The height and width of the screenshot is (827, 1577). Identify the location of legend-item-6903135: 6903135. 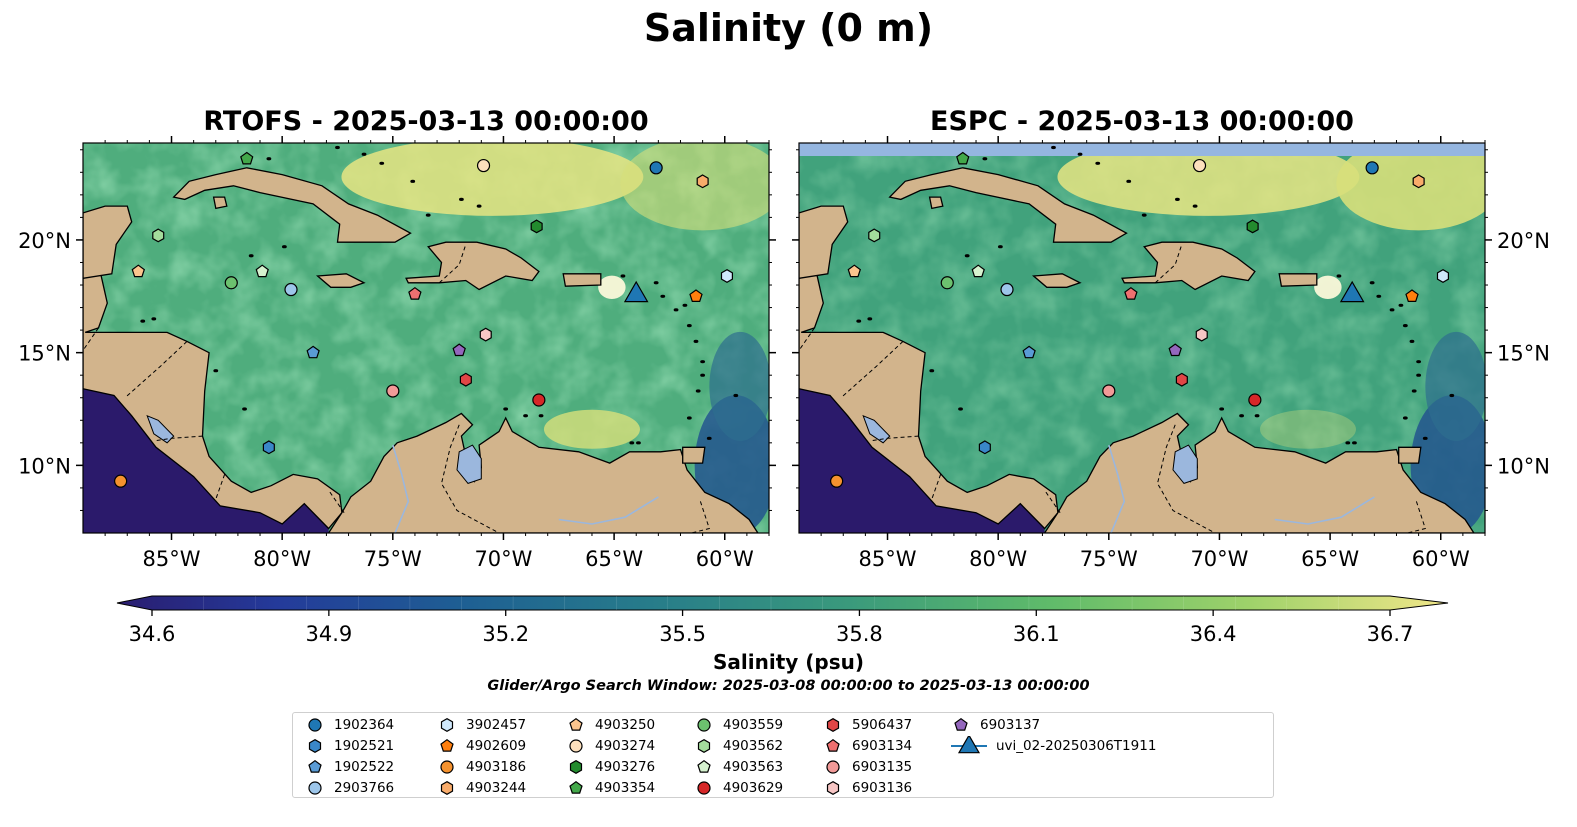
(867, 767).